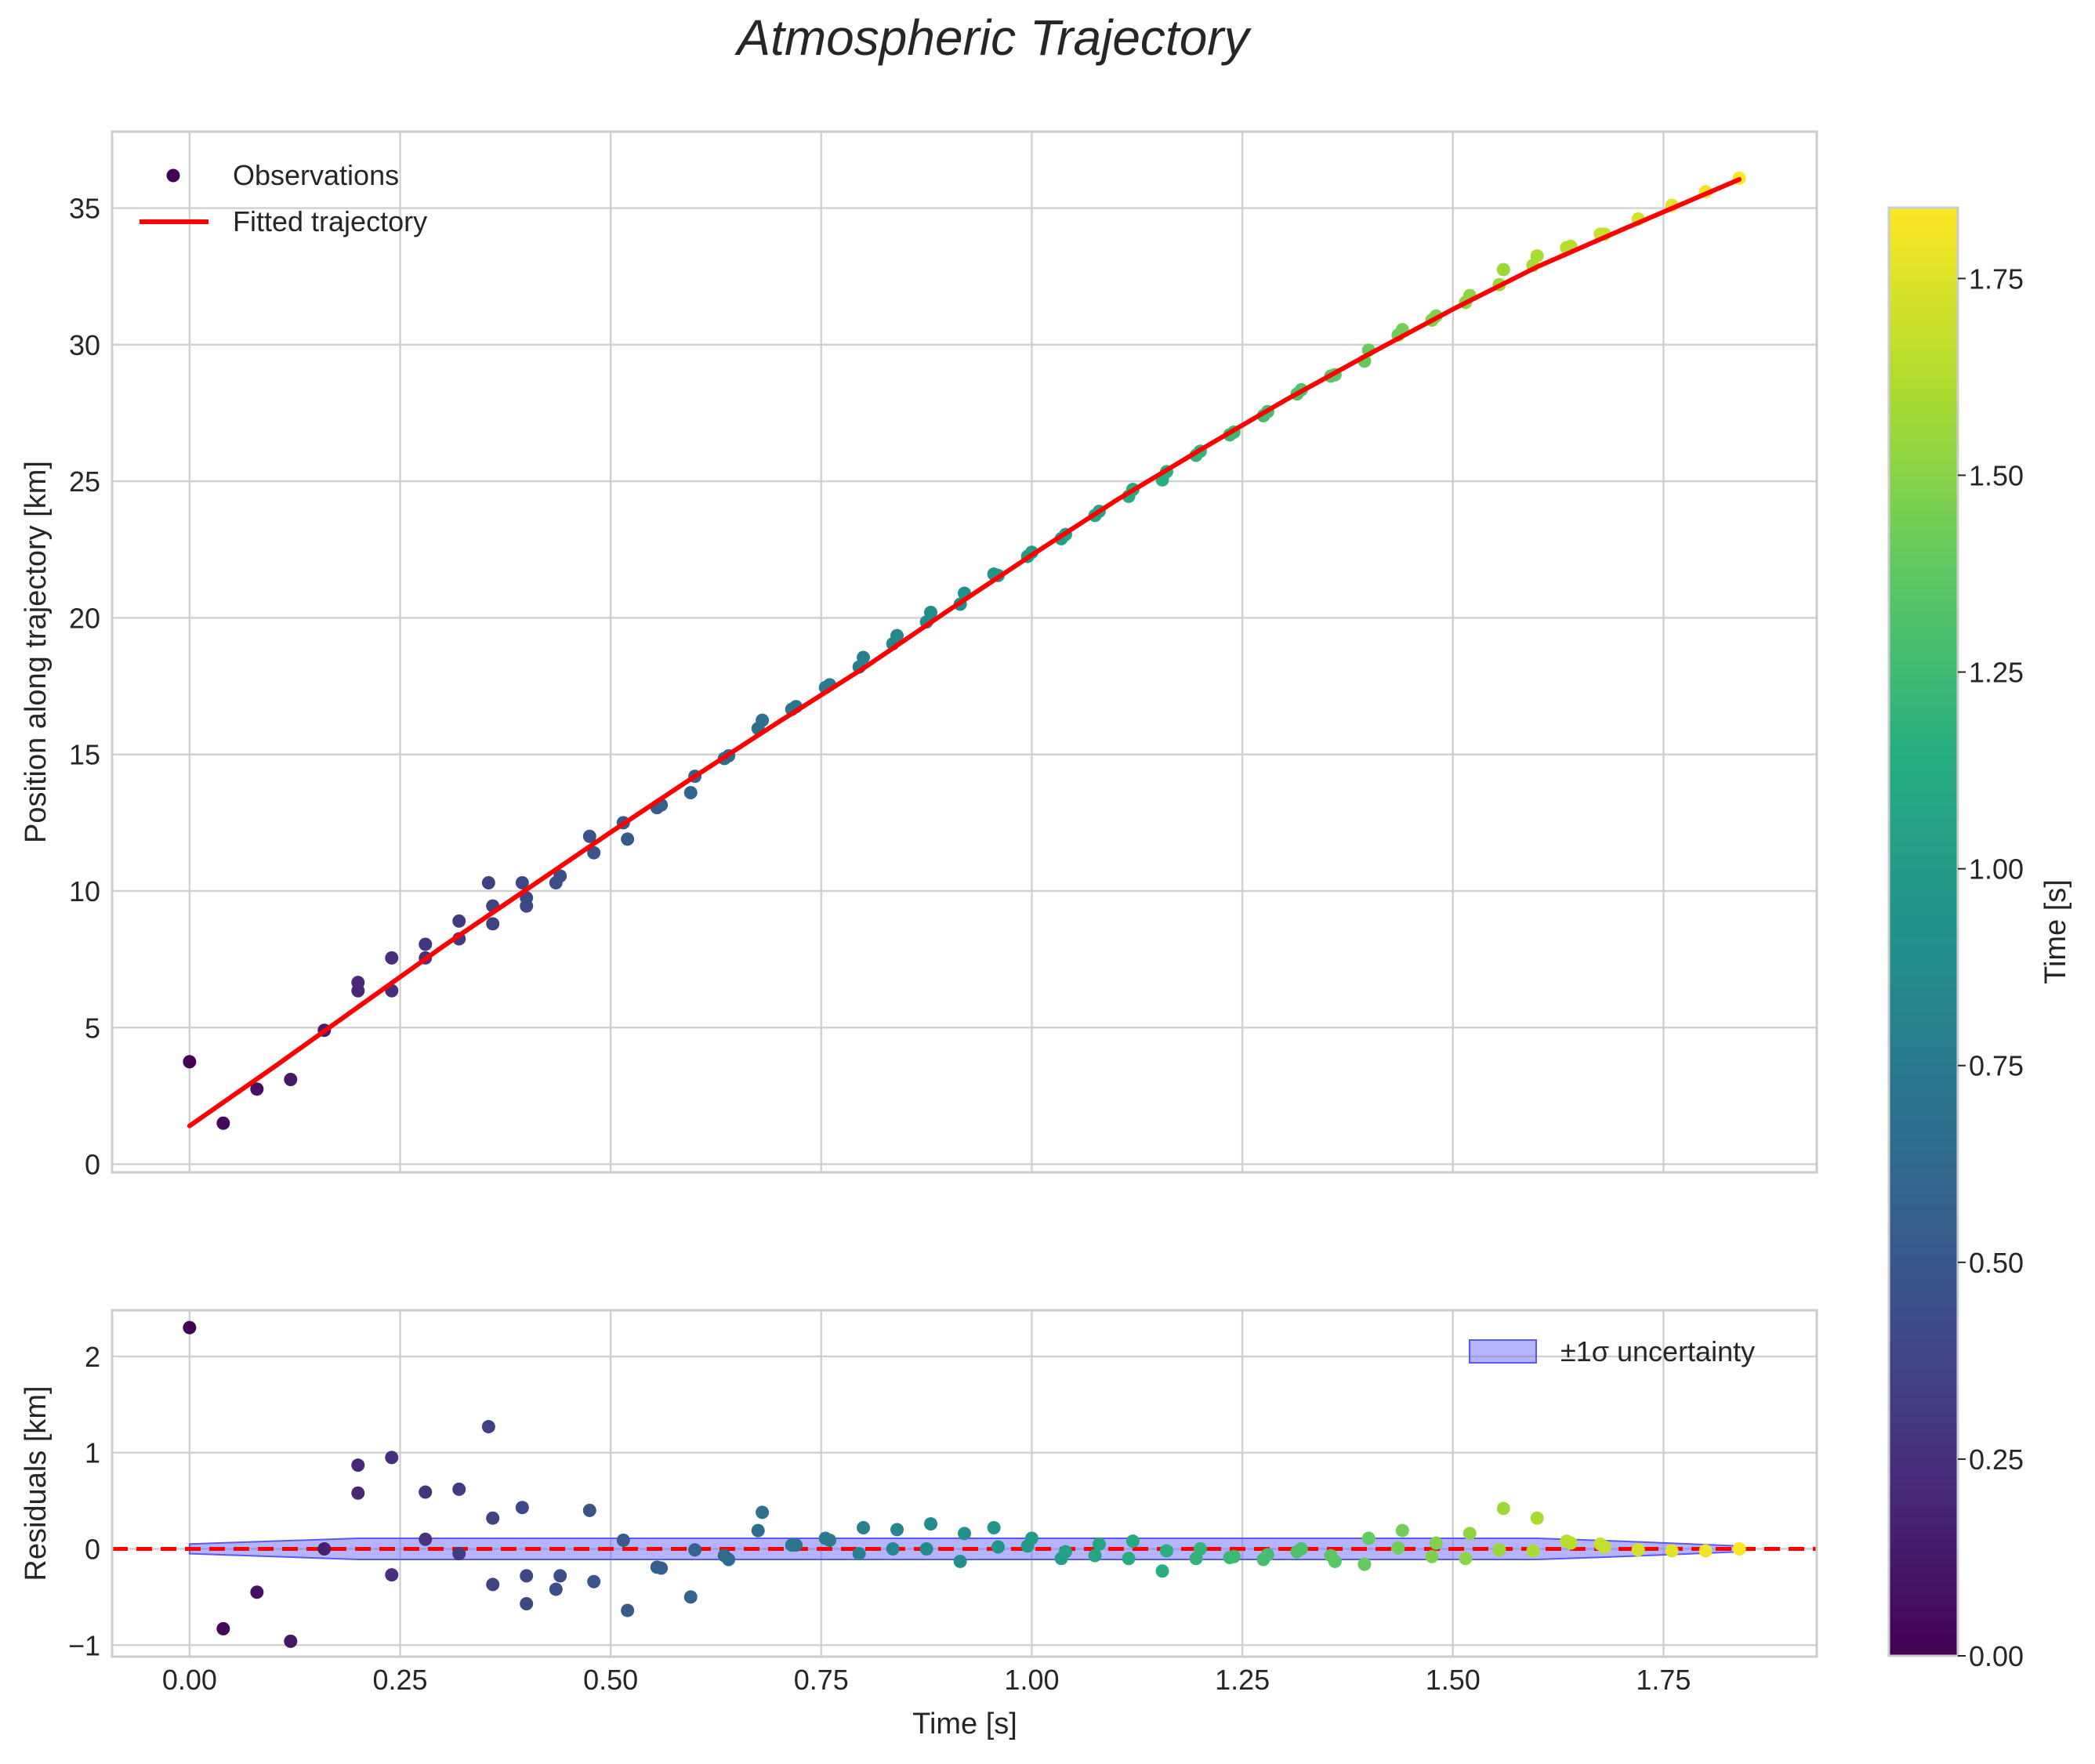 Image resolution: width=2095 pixels, height=1764 pixels. I want to click on colorbar-tick-labels: 0.00 0.25 0.50 0.75 1.00 1.25 1.50 1.75, so click(1991, 967).